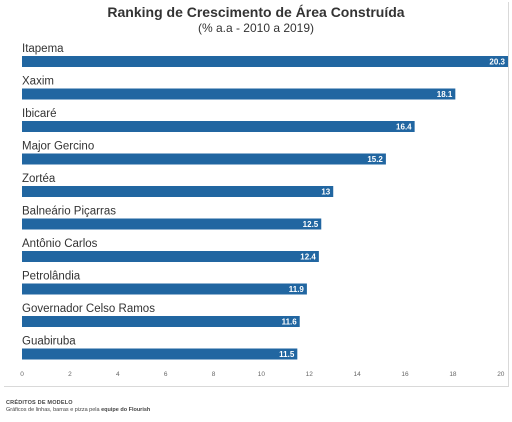 The width and height of the screenshot is (512, 422). What do you see at coordinates (405, 374) in the screenshot?
I see `x-tick-label: 16` at bounding box center [405, 374].